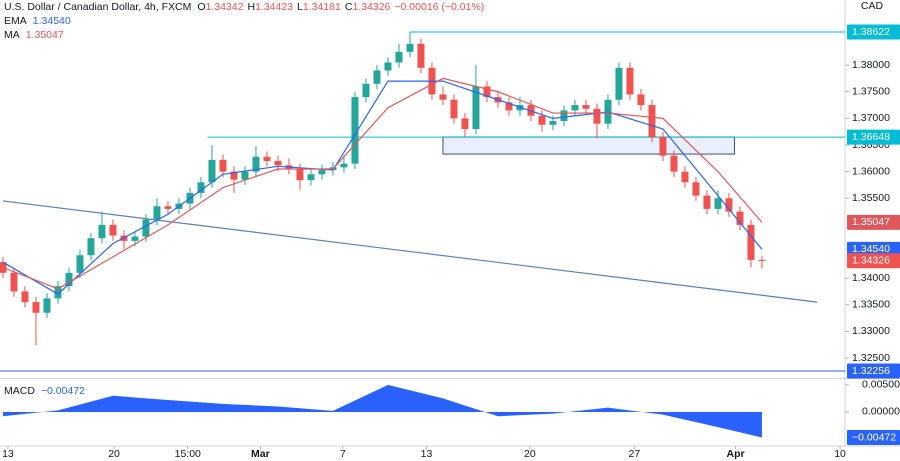  I want to click on y-tick-label: 1.33000, so click(871, 331).